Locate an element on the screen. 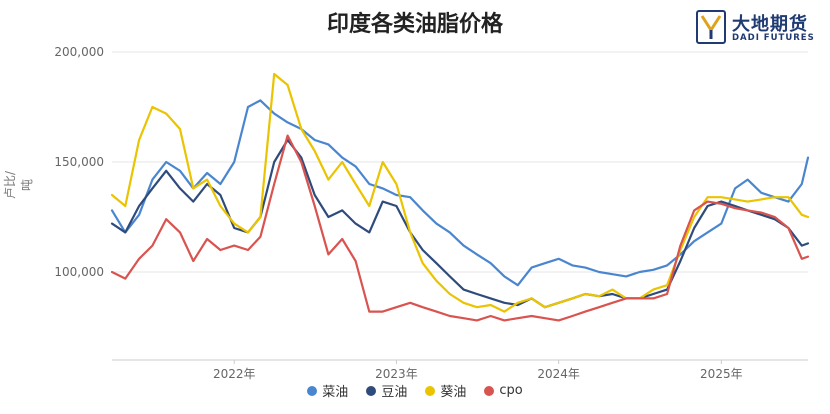  y-tick-label: 100,000 is located at coordinates (79, 272).